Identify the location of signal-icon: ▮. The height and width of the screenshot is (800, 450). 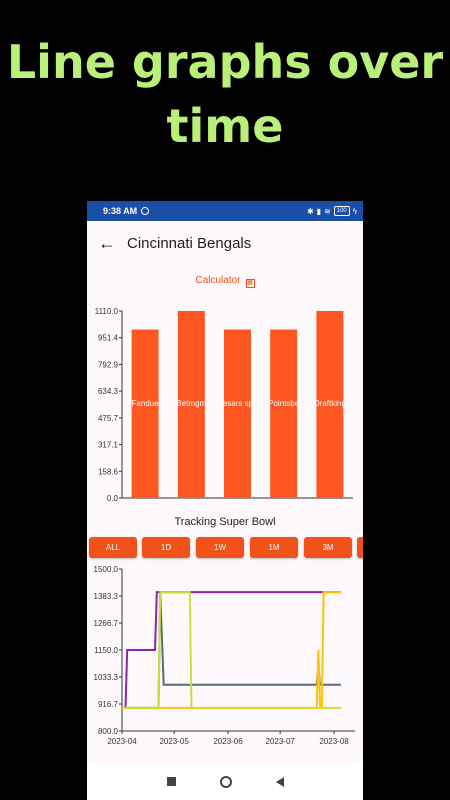
(319, 211).